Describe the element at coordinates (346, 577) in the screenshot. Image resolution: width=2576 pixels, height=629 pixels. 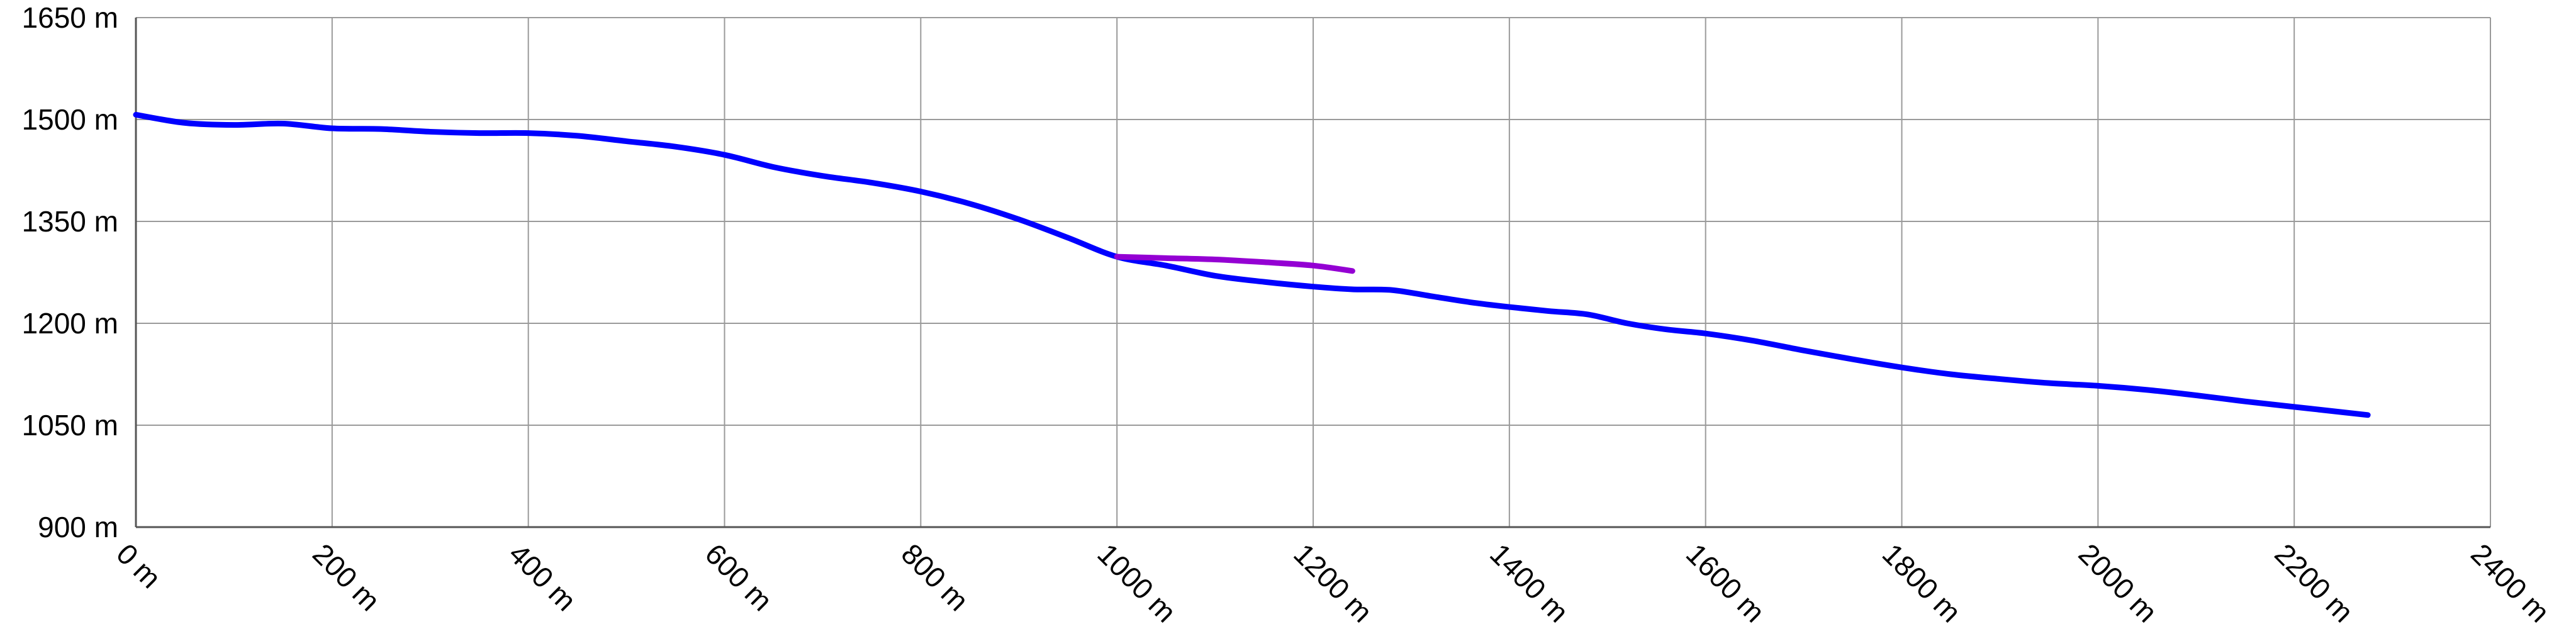
I see `x-tick-label: 200 m` at that location.